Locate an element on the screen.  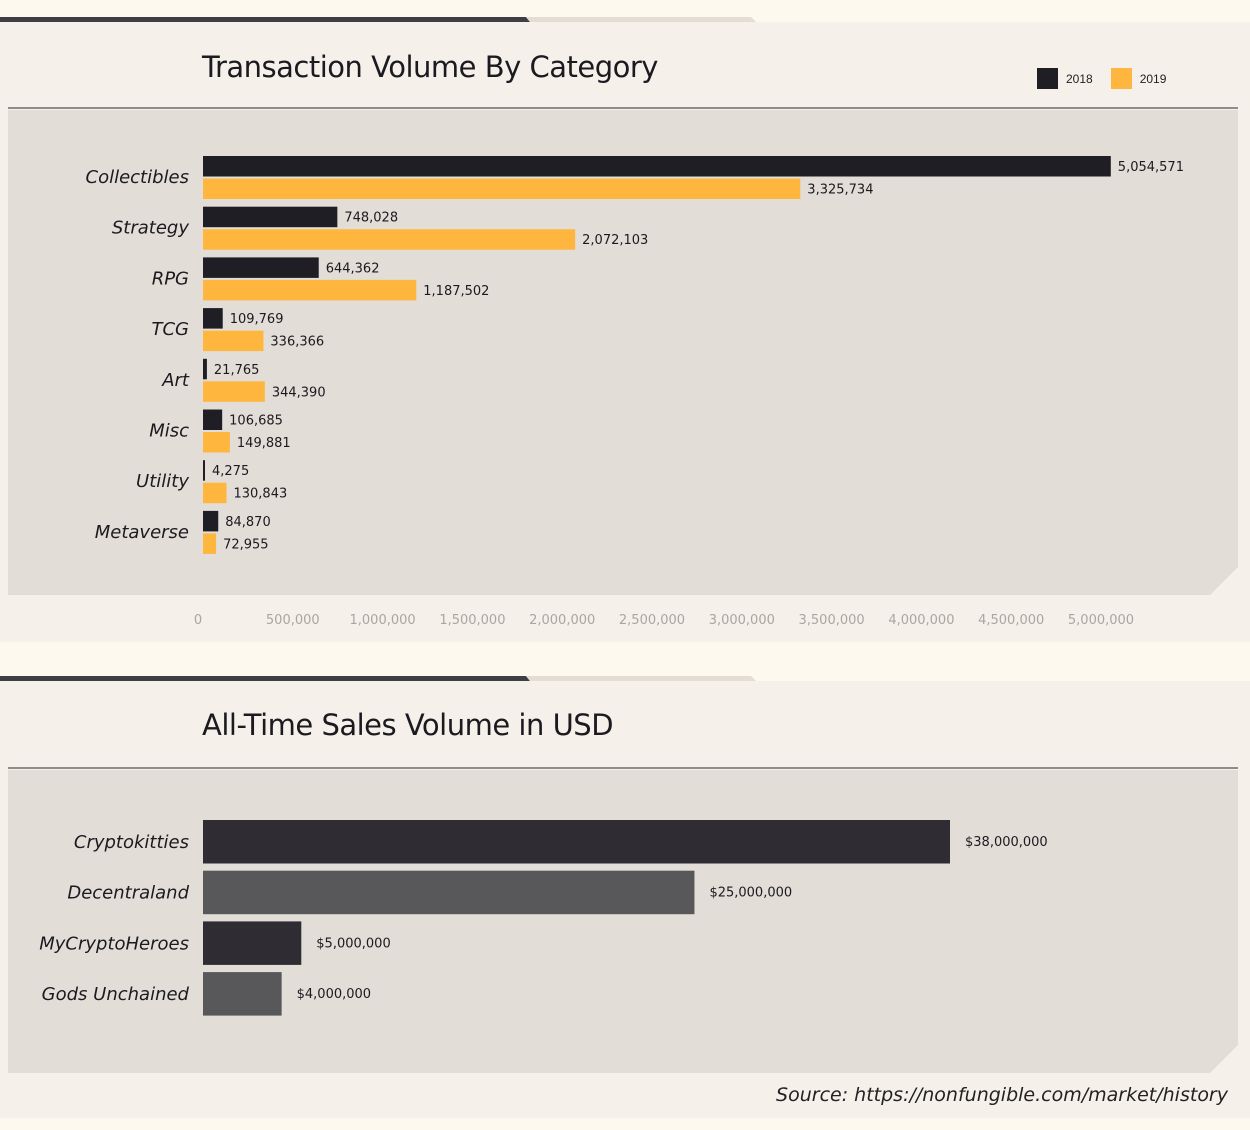
category-label: RPG is located at coordinates (170, 278).